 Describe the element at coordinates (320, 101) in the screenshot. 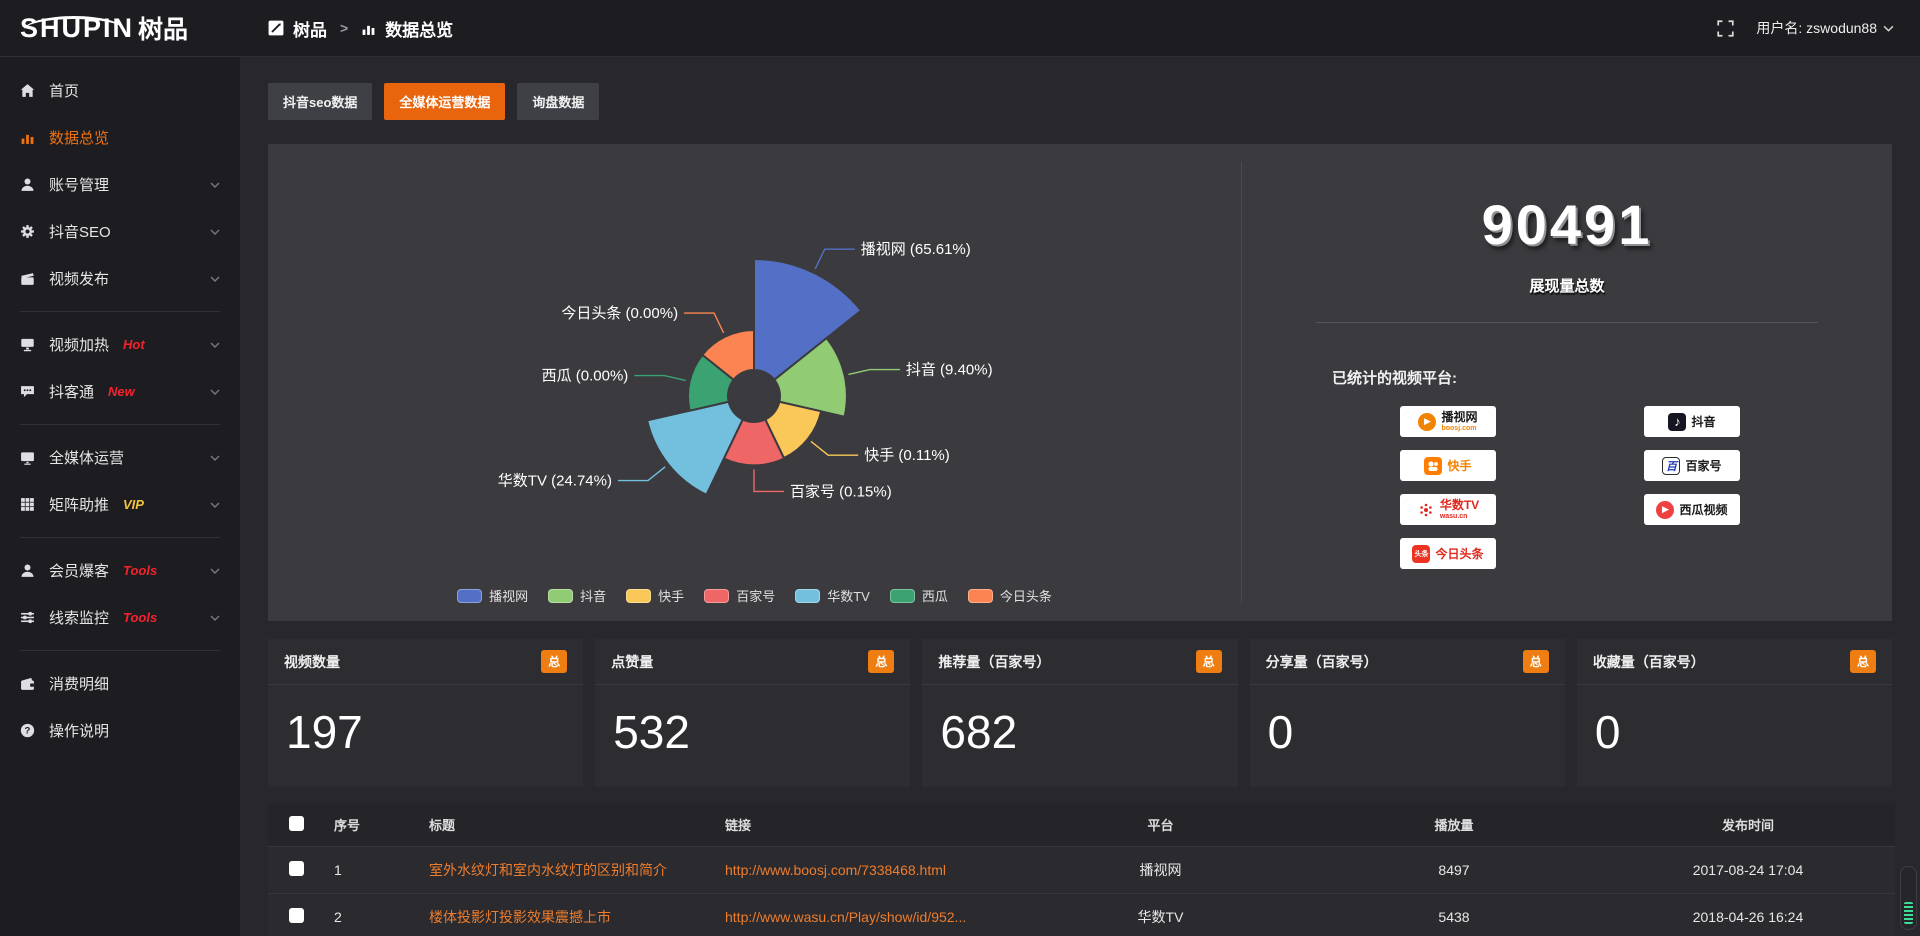

I see `tab-douyin-seo-data: 抖音seo数据` at that location.